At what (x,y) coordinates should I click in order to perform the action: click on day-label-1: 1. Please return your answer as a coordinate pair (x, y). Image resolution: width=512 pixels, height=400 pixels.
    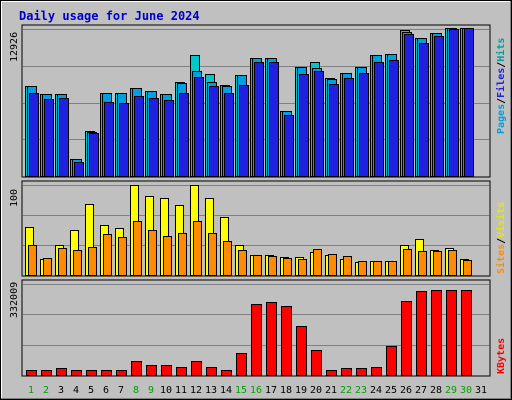
    Looking at the image, I should click on (31, 390).